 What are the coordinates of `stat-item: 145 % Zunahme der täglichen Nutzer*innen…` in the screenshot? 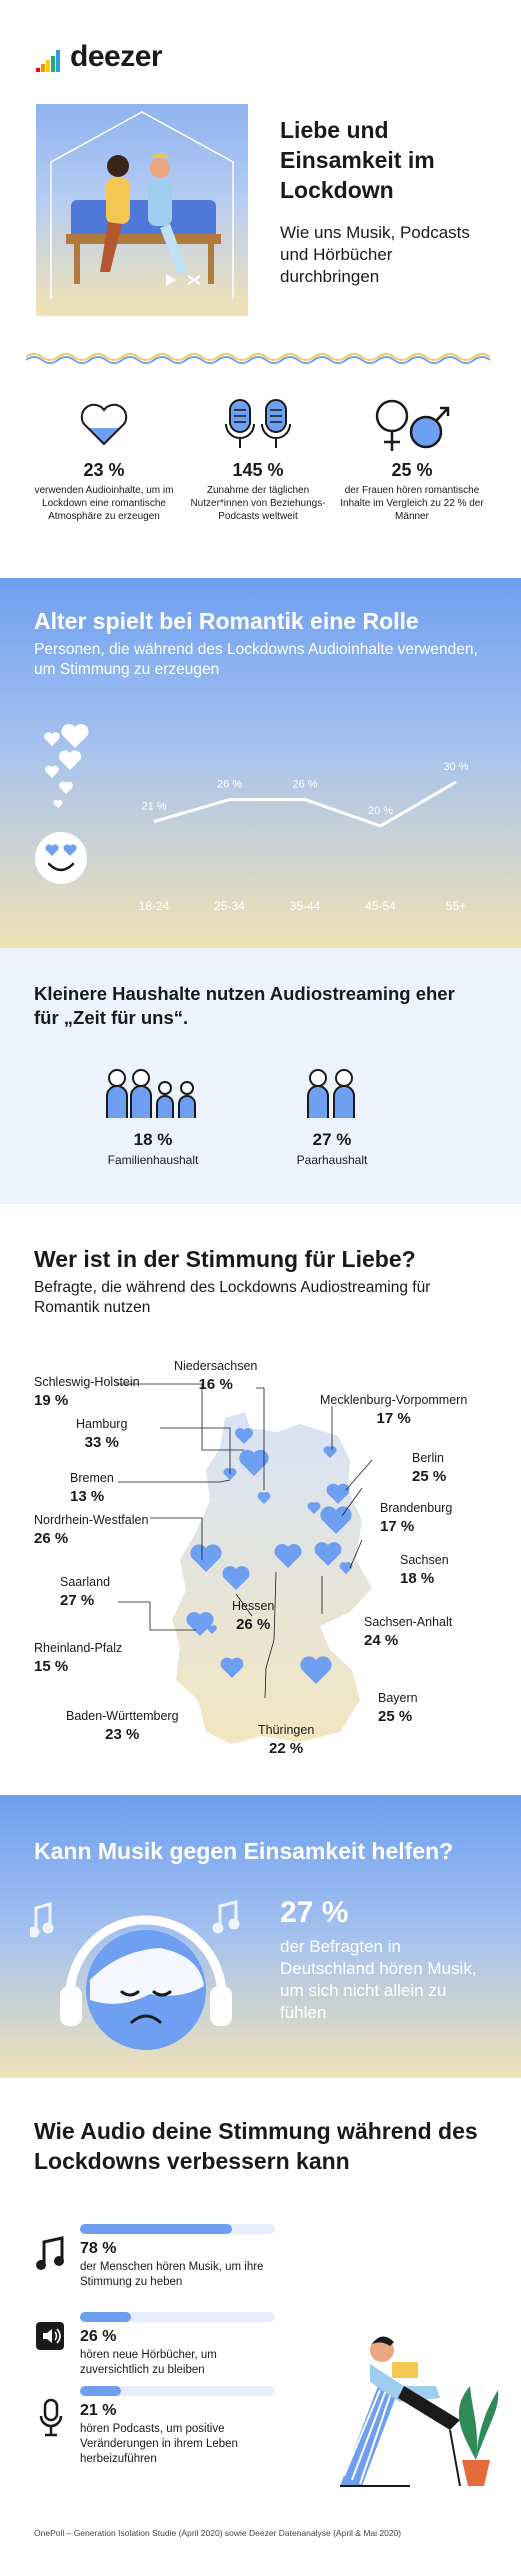 It's located at (258, 491).